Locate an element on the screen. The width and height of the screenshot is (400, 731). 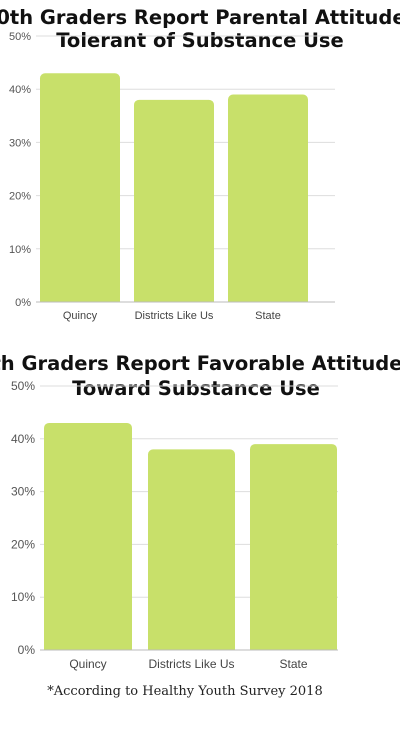
chart1-ytick-label-2: 20% is located at coordinates (20, 197).